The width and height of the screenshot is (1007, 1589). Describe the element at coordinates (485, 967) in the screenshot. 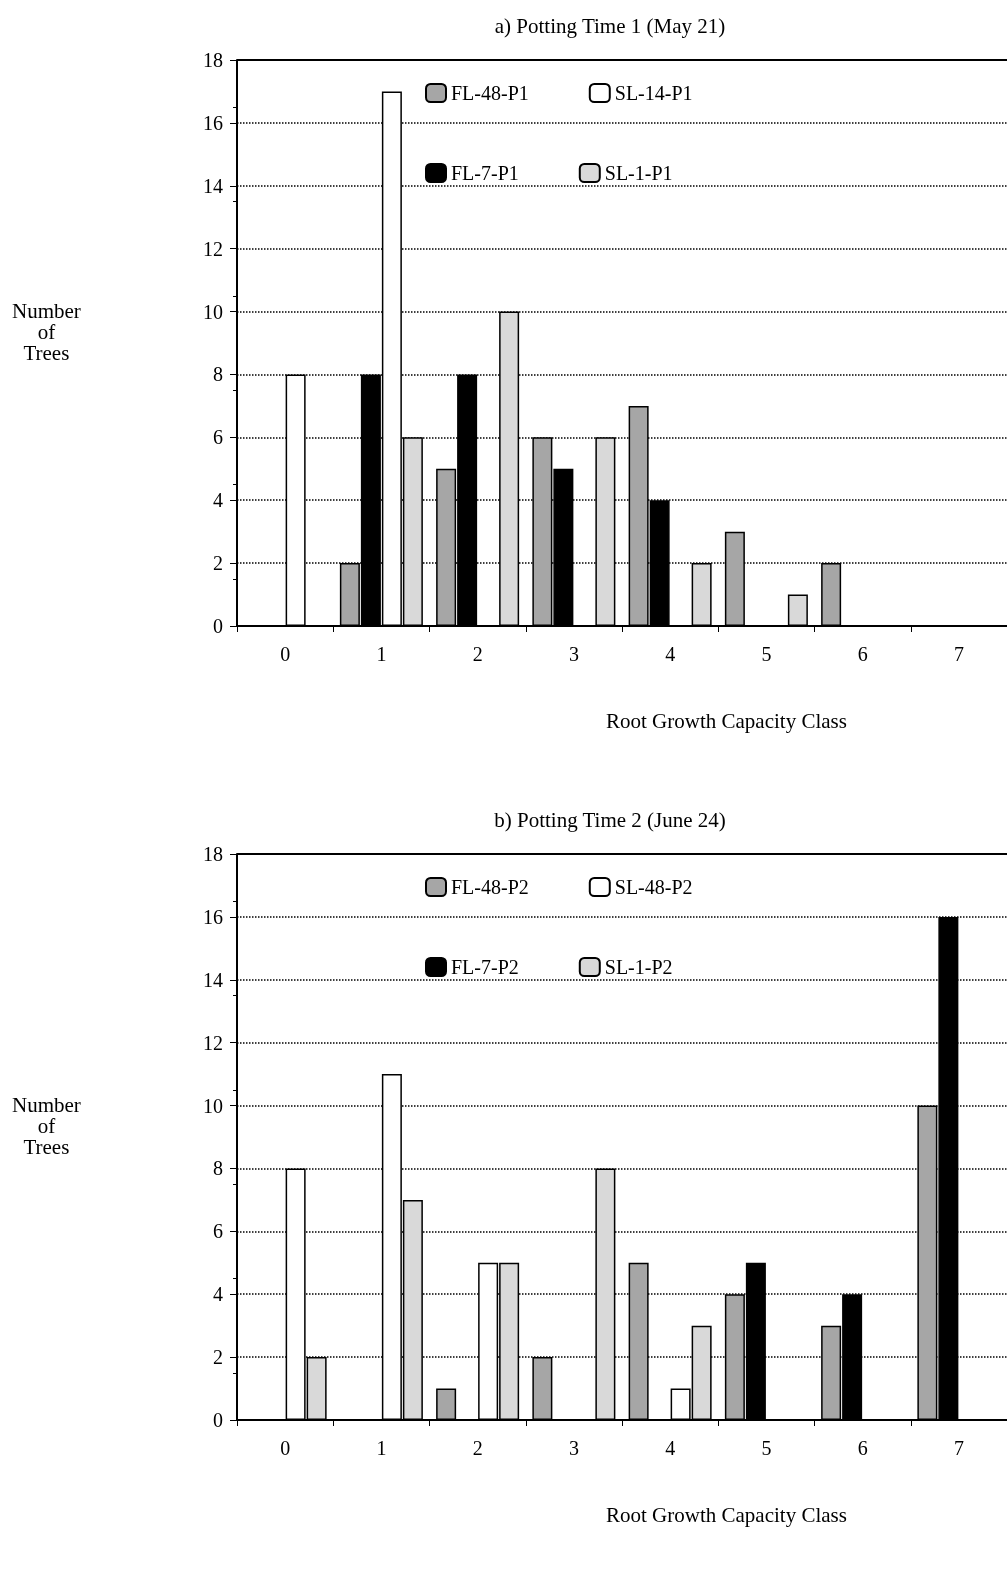

I see `legend-label: FL-7-P2` at that location.